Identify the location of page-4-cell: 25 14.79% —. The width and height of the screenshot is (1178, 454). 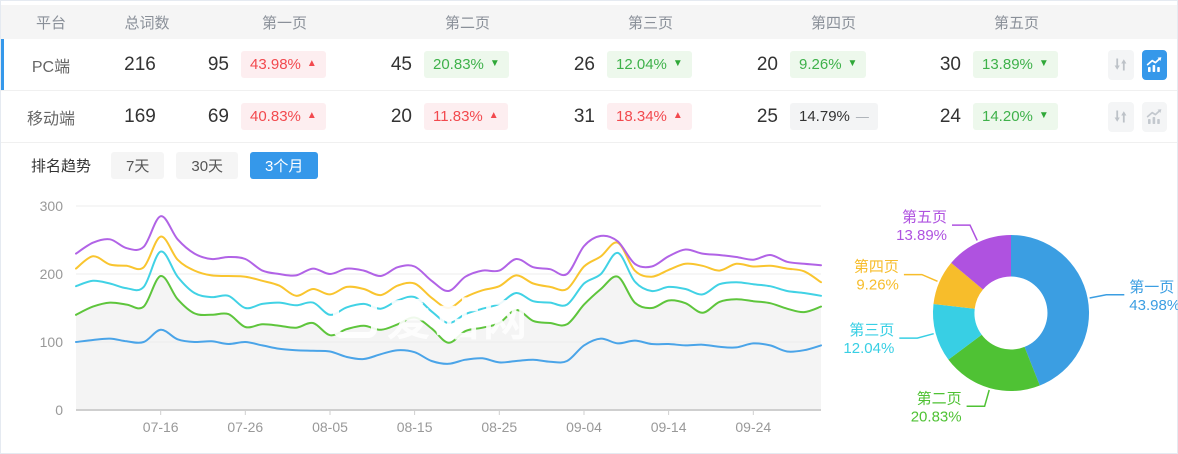
(833, 116).